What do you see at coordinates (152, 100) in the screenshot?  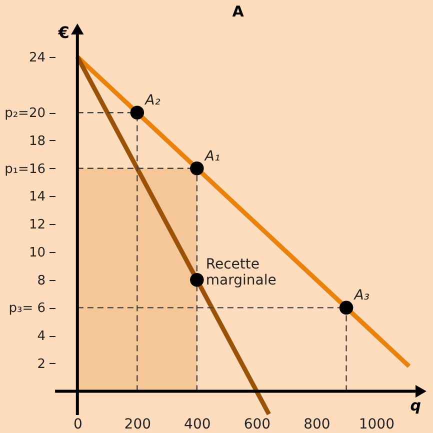 I see `data-label: A₂` at bounding box center [152, 100].